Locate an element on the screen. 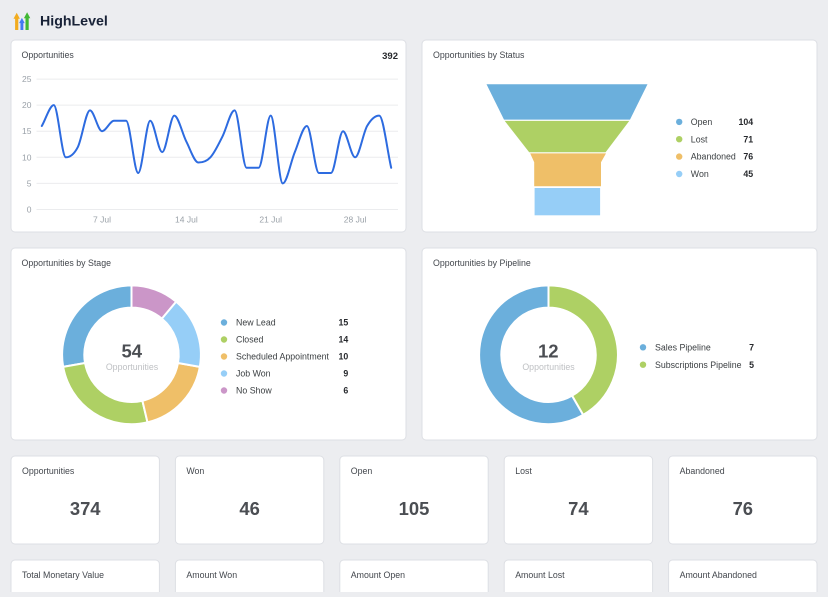  svg-text: 105 is located at coordinates (414, 508).